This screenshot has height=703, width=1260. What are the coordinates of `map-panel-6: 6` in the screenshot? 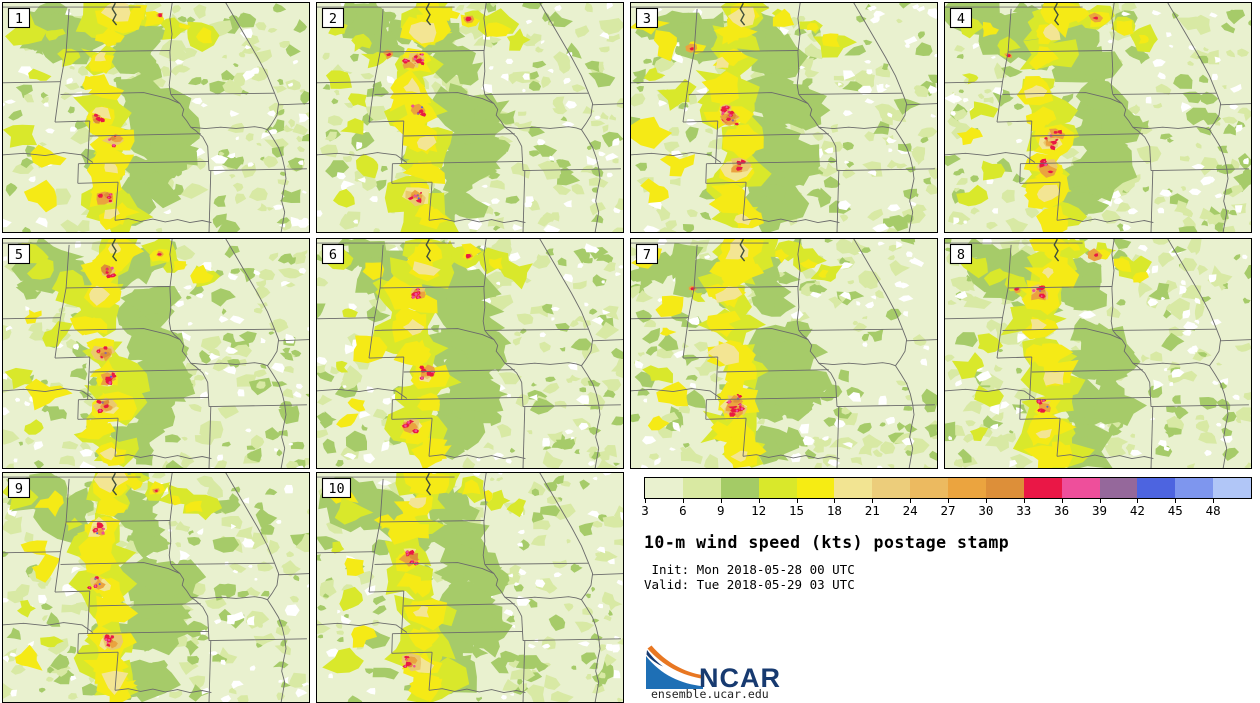 It's located at (470, 353).